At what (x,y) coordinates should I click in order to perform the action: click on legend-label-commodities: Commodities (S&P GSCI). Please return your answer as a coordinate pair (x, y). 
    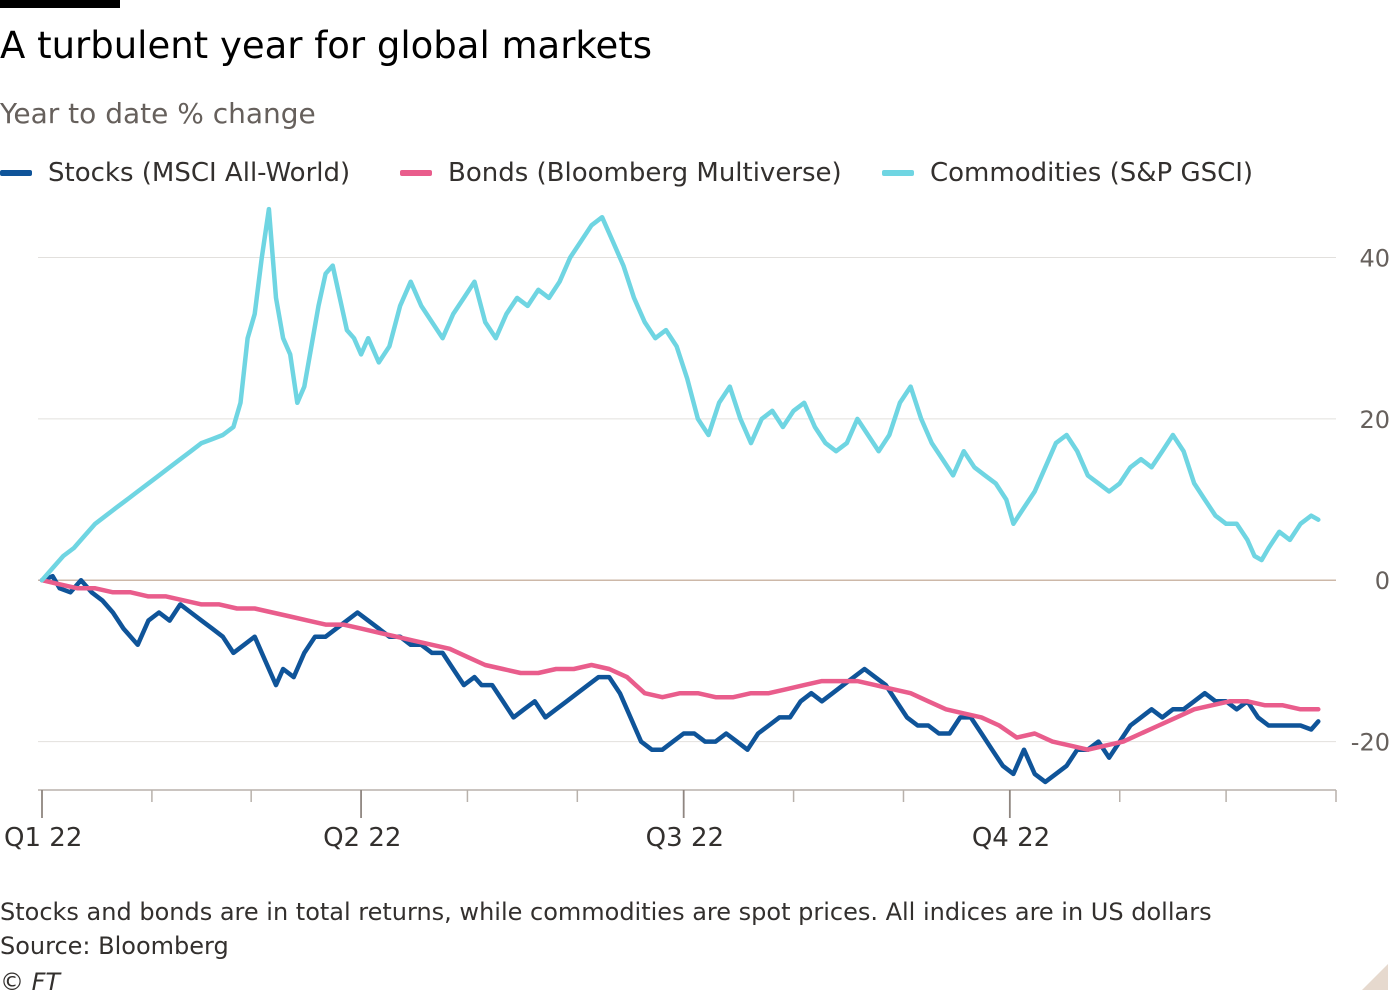
    Looking at the image, I should click on (1092, 173).